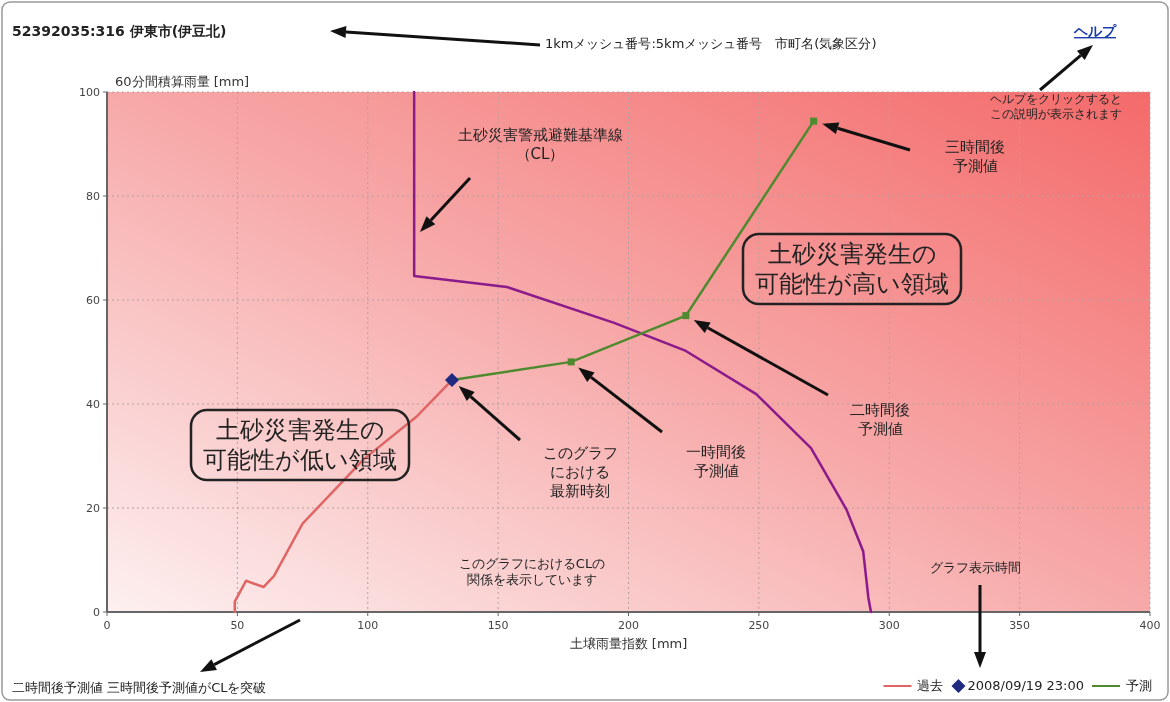 The height and width of the screenshot is (702, 1170). What do you see at coordinates (182, 81) in the screenshot?
I see `y-axis-title: 60分間積算雨量 [mm]` at bounding box center [182, 81].